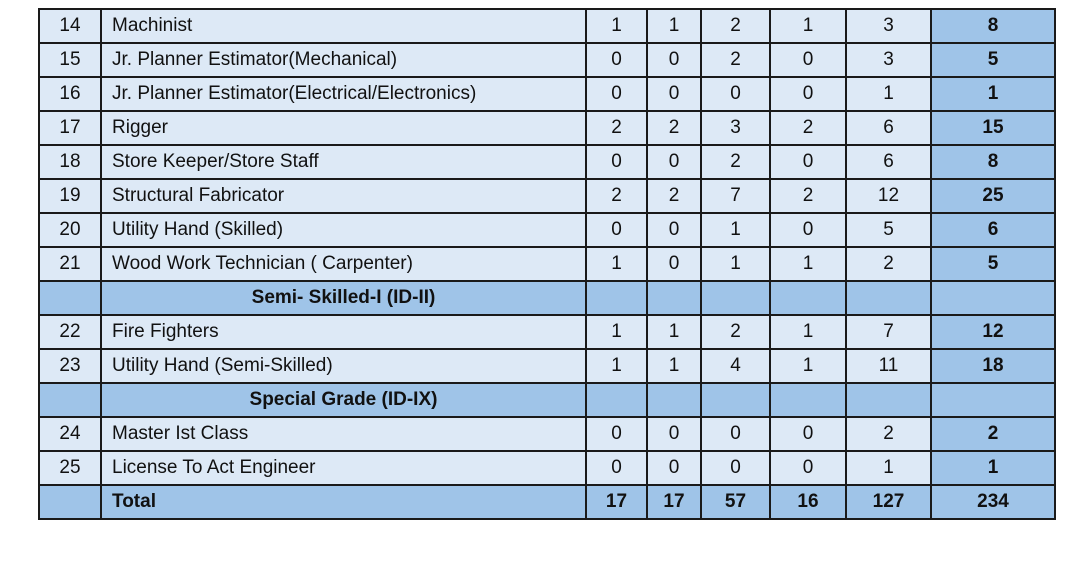 The image size is (1080, 565). What do you see at coordinates (547, 196) in the screenshot?
I see `table-row: 19 Structural Fabricator 2 2 7 2 12 25` at bounding box center [547, 196].